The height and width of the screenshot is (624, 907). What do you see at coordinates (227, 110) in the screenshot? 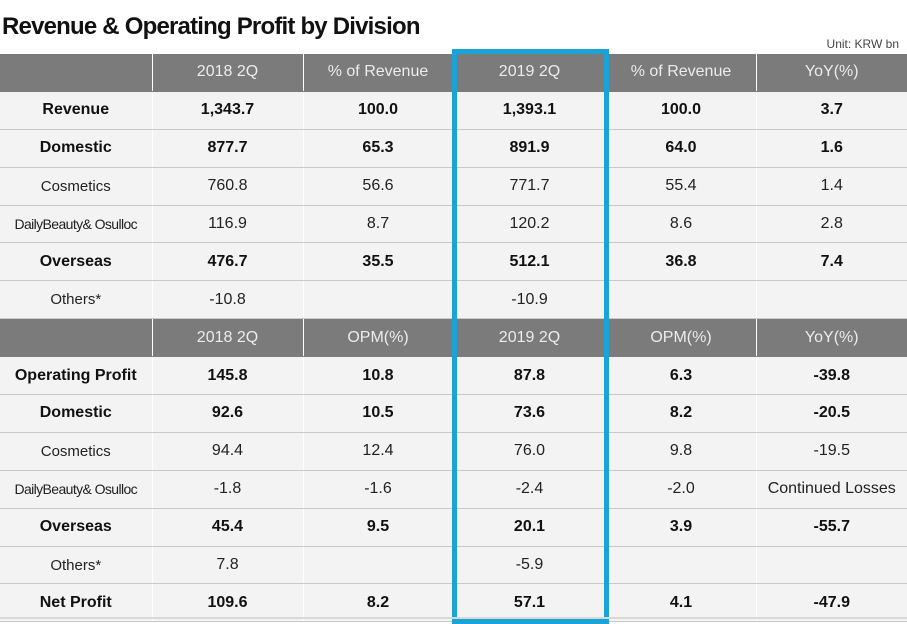
I see `table-cell: 1,343.7` at bounding box center [227, 110].